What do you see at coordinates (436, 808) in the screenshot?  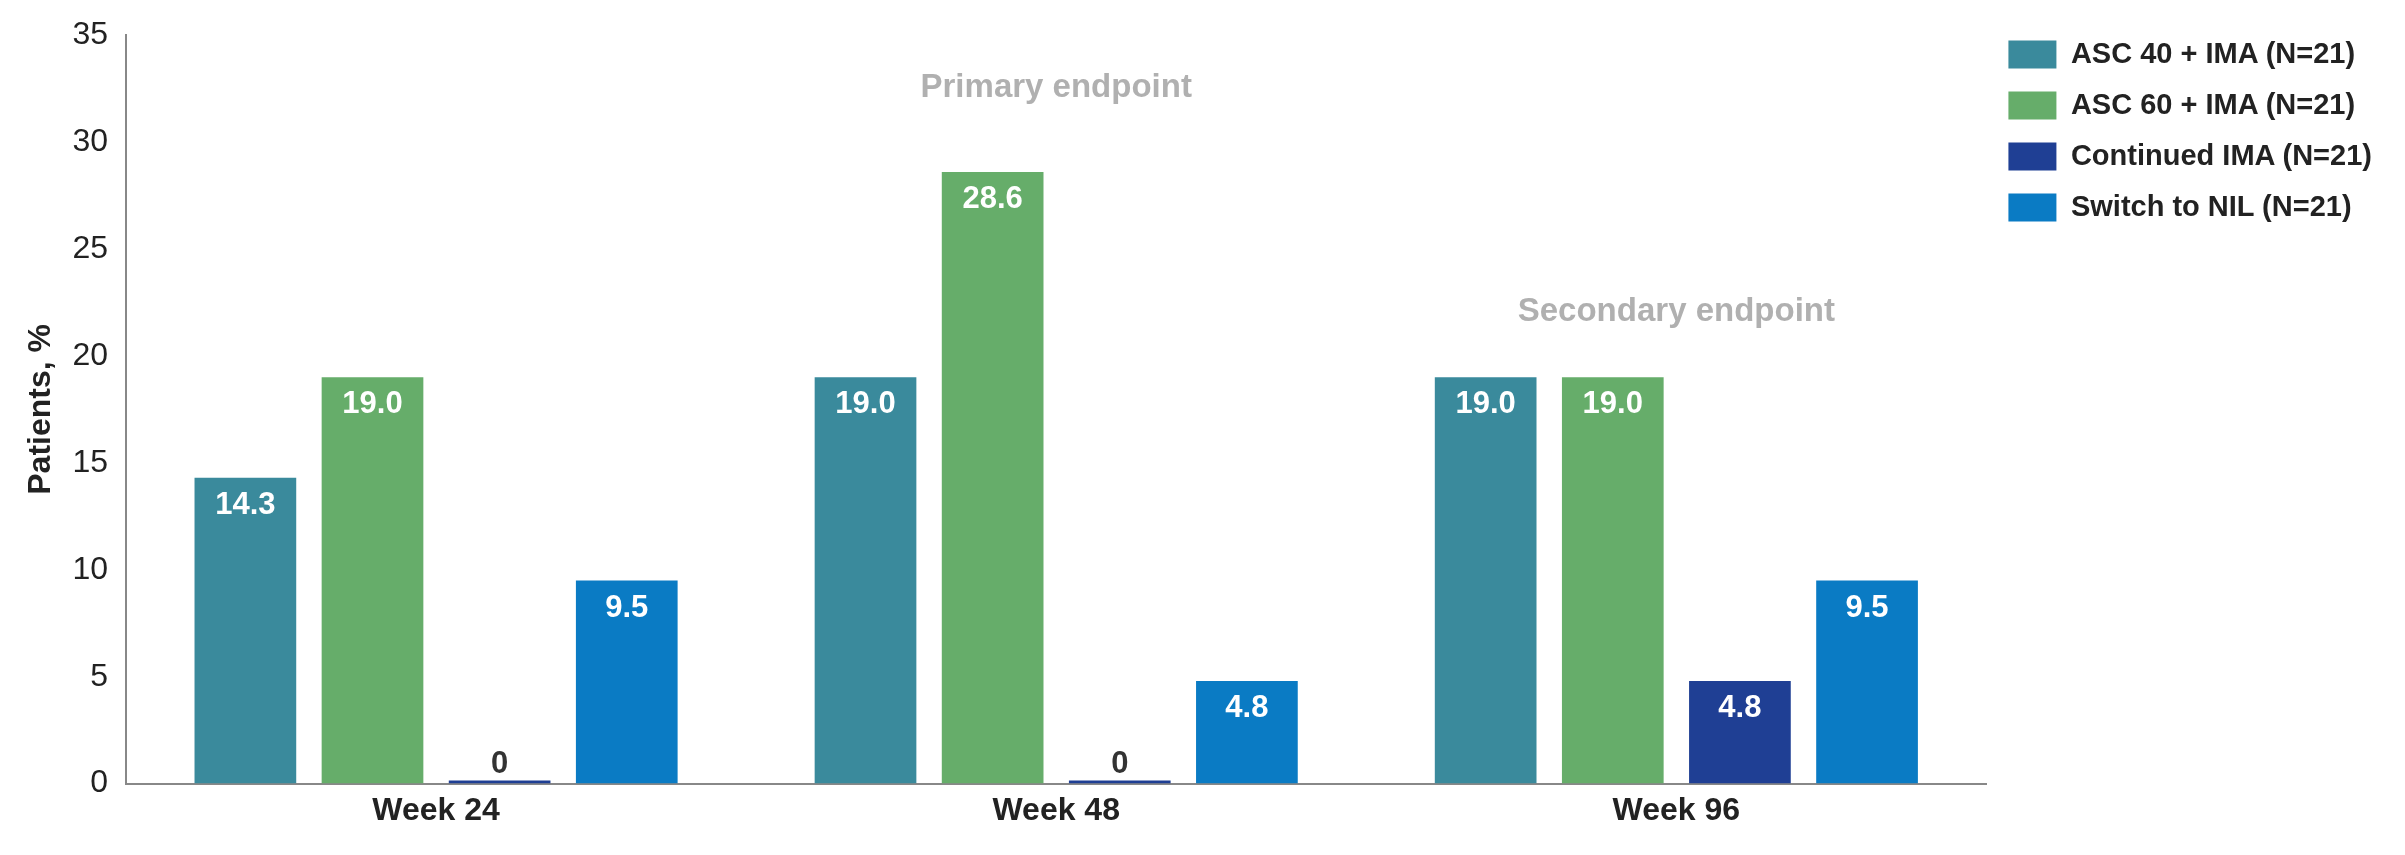 I see `x-tick-label: Week 24` at bounding box center [436, 808].